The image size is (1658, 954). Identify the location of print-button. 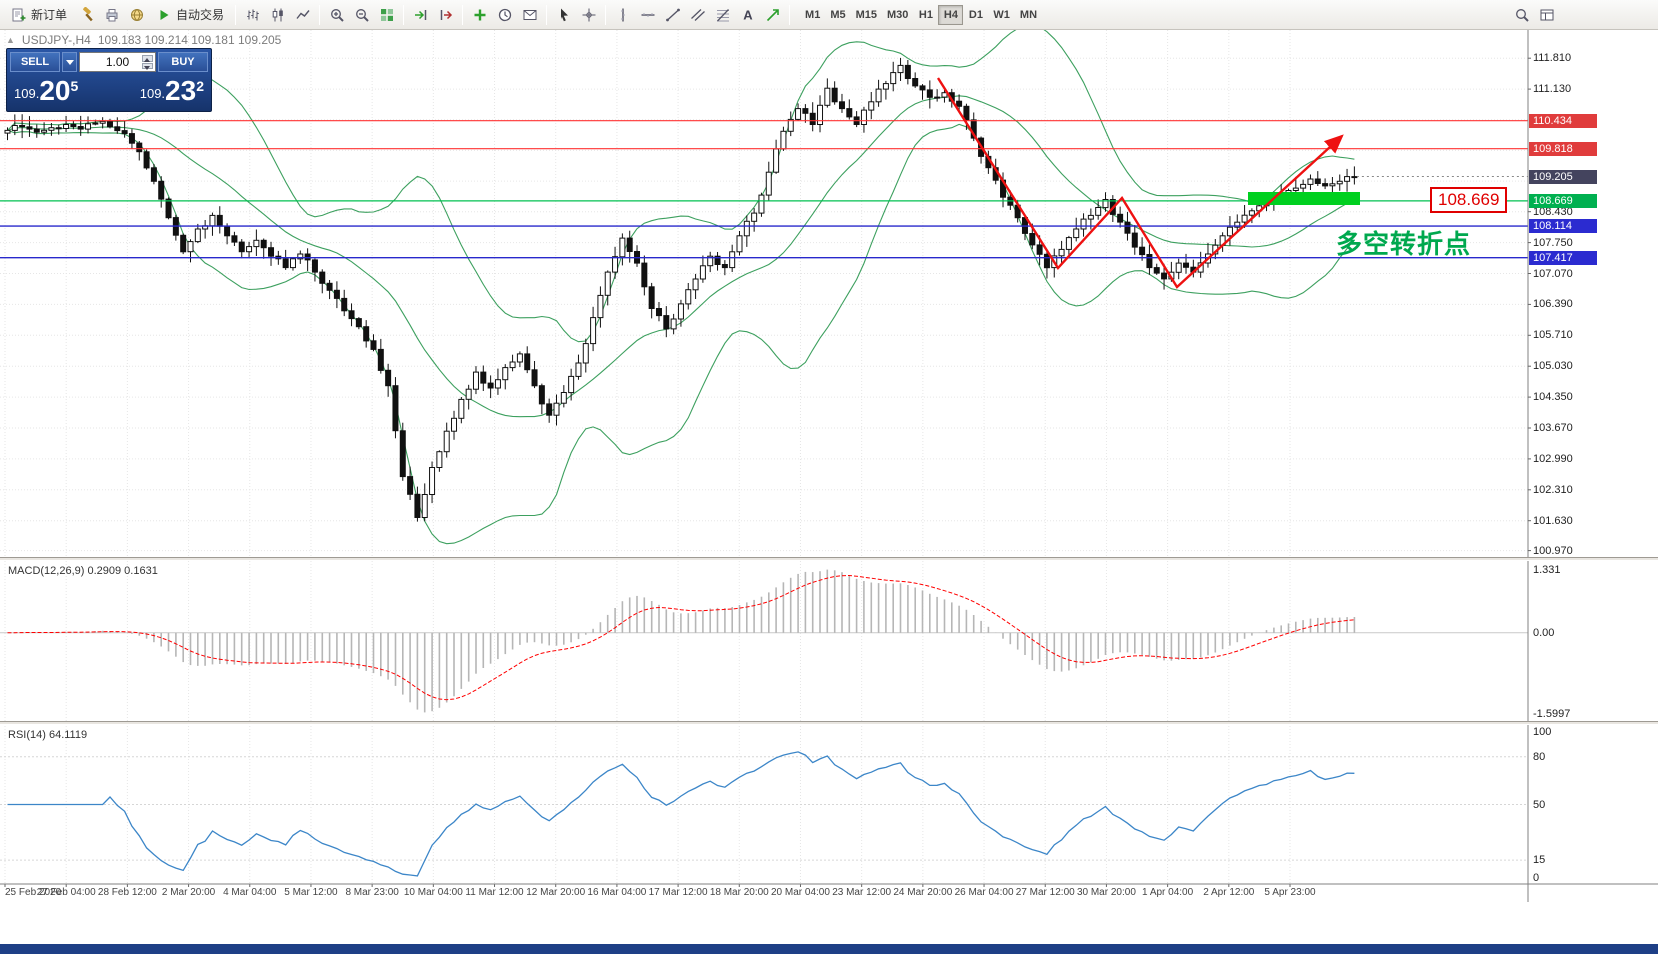
(111, 15).